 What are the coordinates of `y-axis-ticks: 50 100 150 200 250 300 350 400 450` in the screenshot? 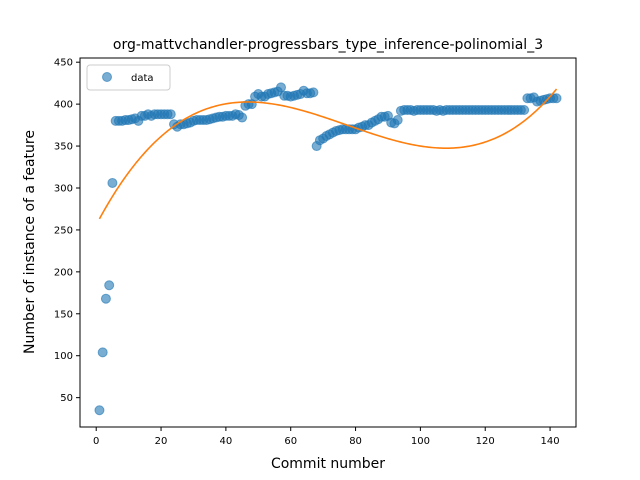 It's located at (67, 231).